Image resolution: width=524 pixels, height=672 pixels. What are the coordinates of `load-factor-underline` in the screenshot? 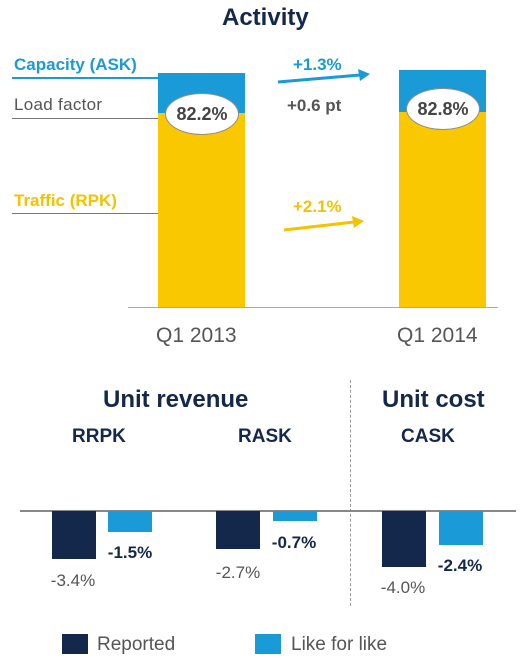 It's located at (85, 118).